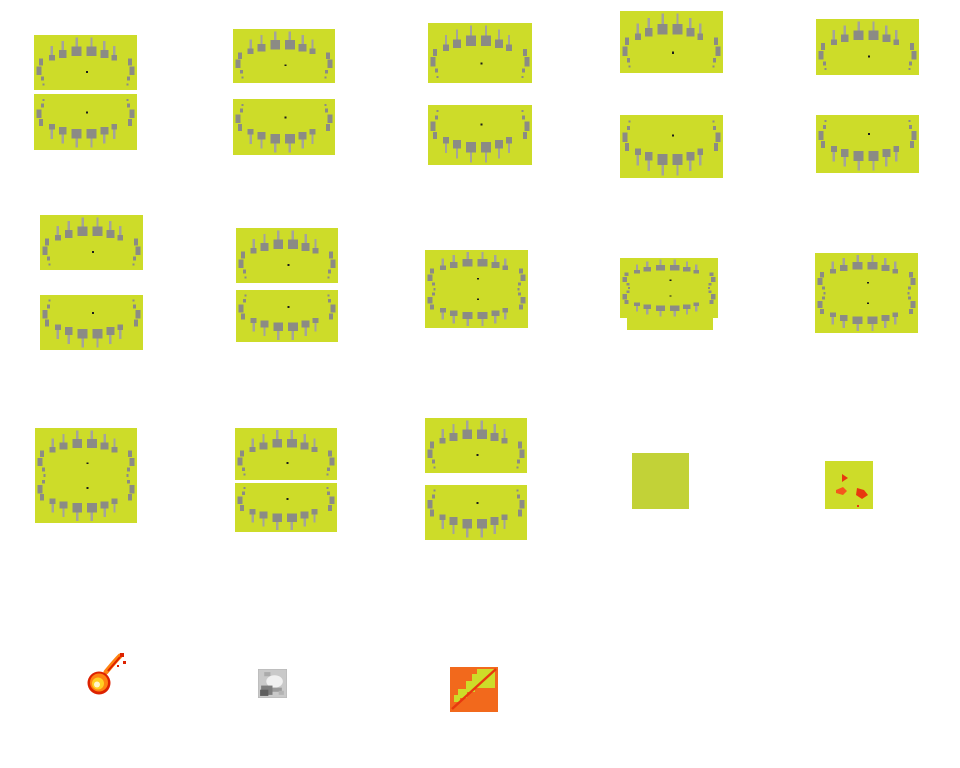 The width and height of the screenshot is (960, 768). What do you see at coordinates (287, 255) in the screenshot?
I see `upper-arch-r2c2` at bounding box center [287, 255].